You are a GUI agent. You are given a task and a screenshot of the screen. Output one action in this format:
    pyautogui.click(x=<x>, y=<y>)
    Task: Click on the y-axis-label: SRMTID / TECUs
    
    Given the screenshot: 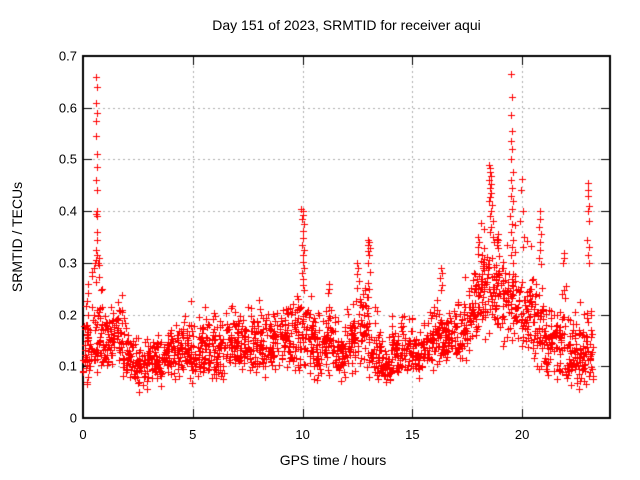 What is the action you would take?
    pyautogui.click(x=17, y=237)
    